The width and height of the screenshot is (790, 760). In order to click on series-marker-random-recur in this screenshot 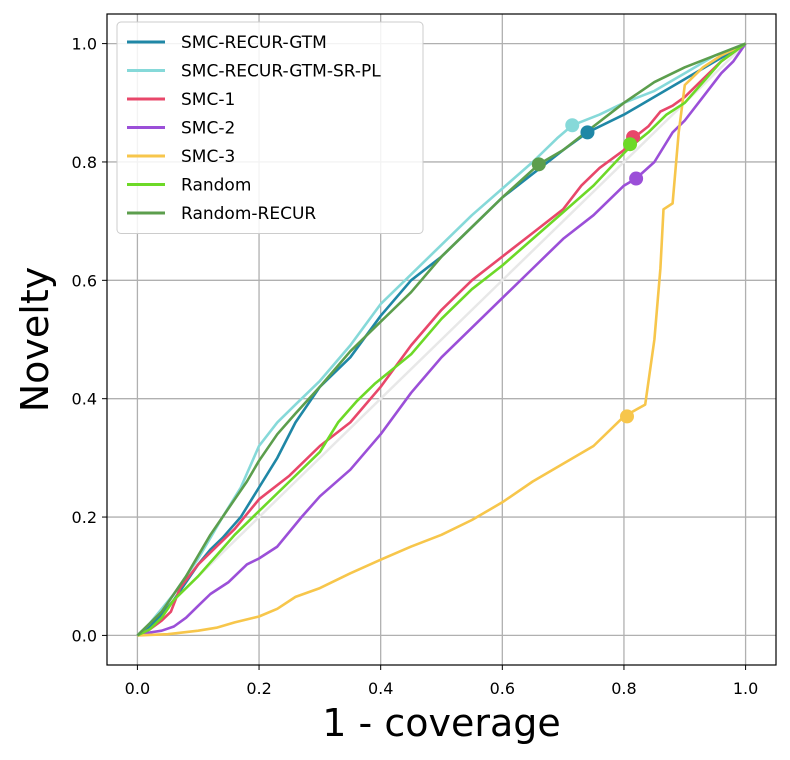, I will do `click(538, 164)`.